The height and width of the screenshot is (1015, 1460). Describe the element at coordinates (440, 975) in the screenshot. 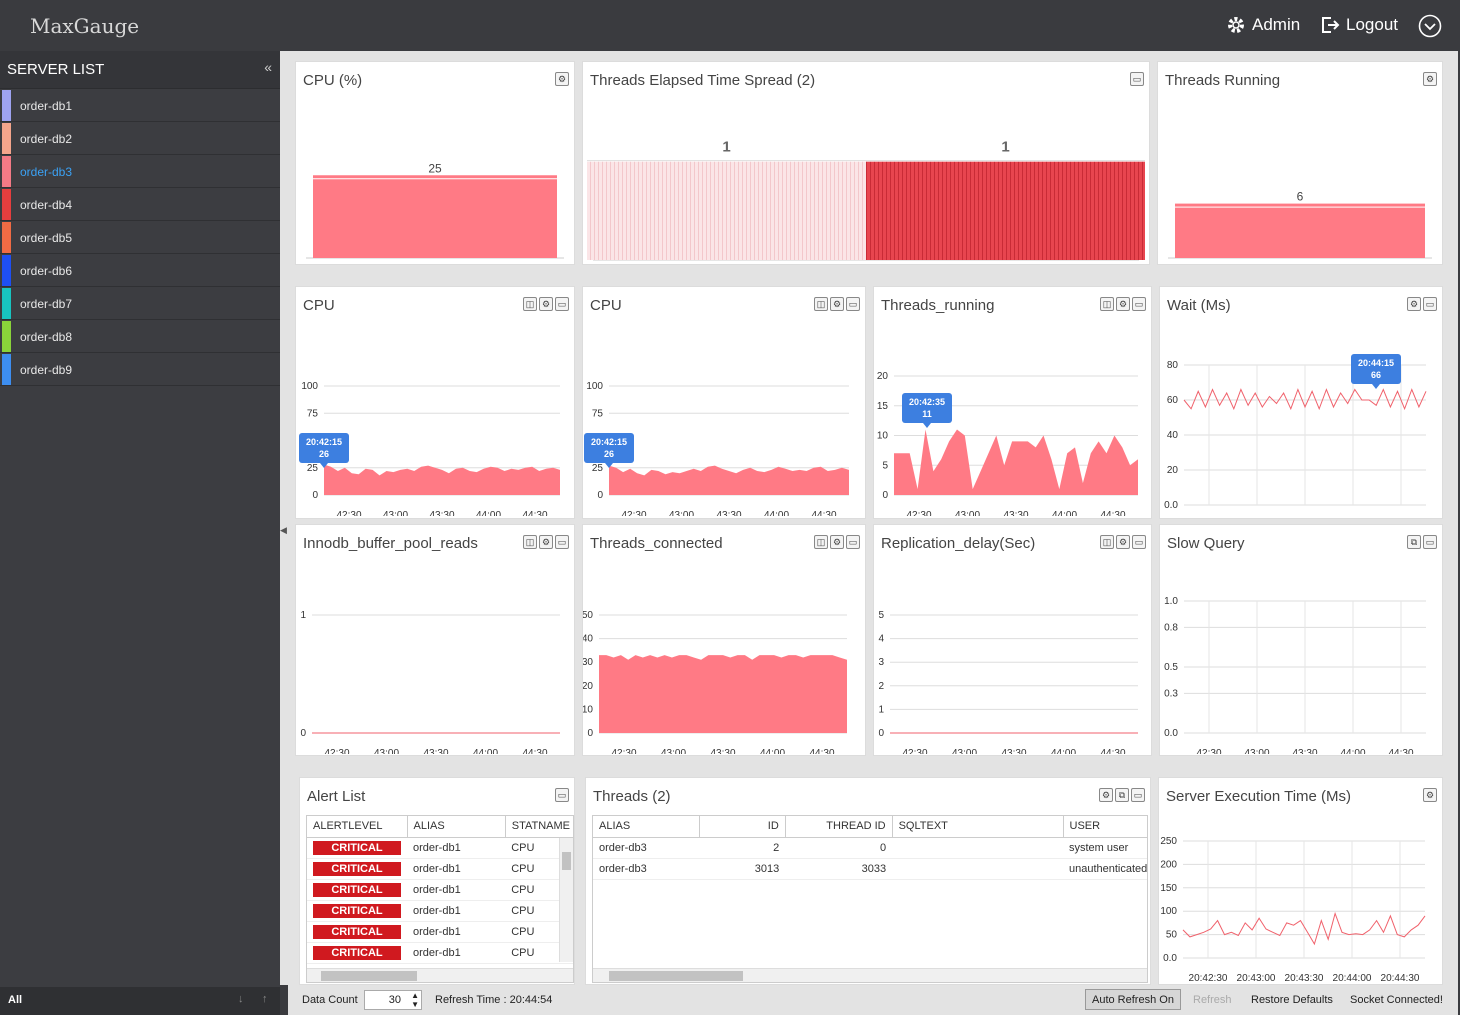

I see `alert-hscroll` at that location.